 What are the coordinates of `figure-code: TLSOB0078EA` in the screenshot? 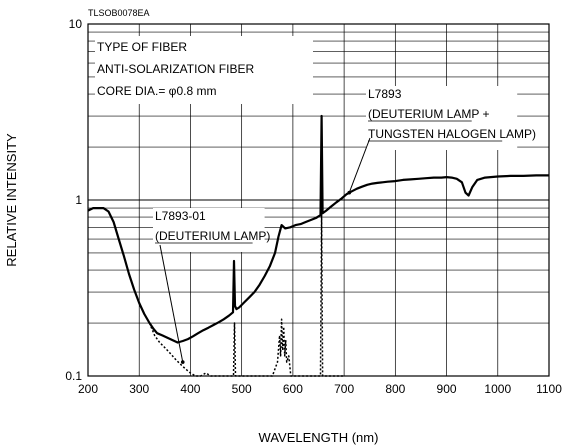 It's located at (119, 13).